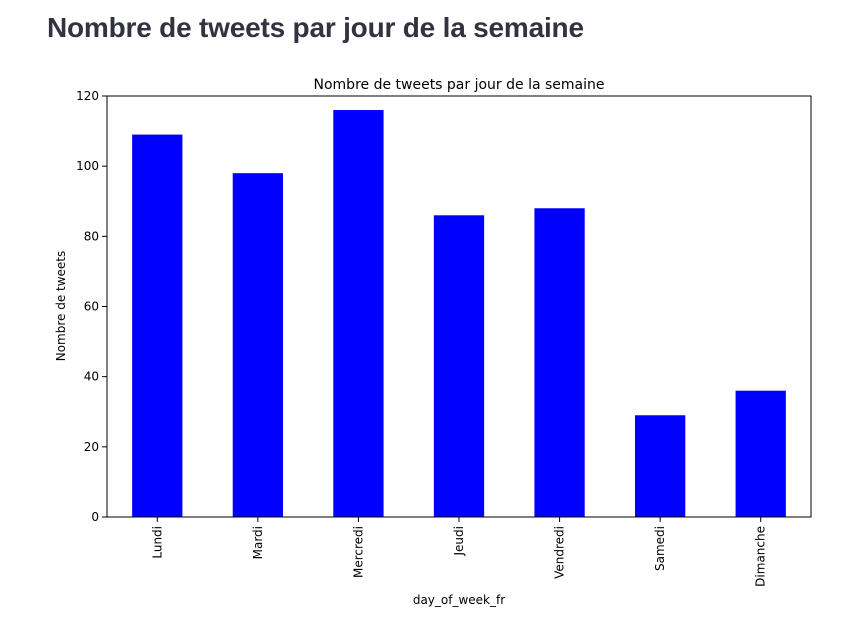  What do you see at coordinates (459, 366) in the screenshot?
I see `bar-jeudi` at bounding box center [459, 366].